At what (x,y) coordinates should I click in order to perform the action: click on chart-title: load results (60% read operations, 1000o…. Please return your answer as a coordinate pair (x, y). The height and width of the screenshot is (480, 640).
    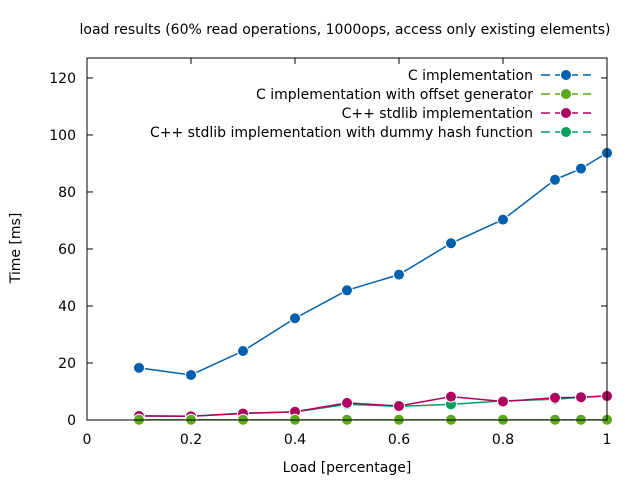
    Looking at the image, I should click on (344, 30).